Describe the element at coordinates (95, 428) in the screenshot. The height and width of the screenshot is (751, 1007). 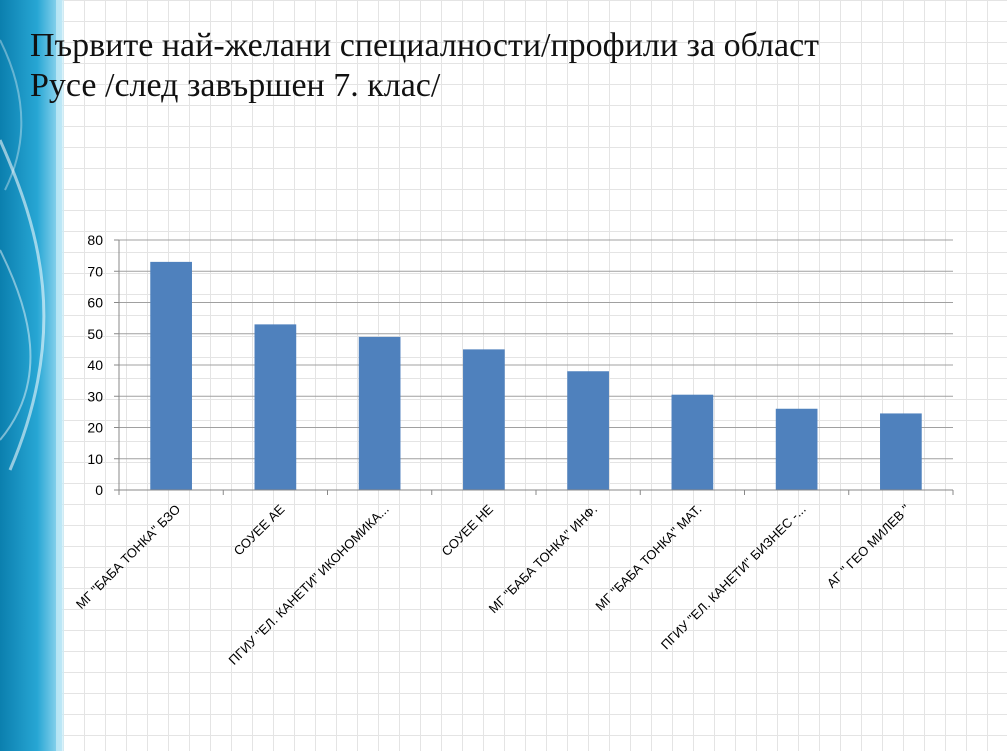
I see `y-tick-label: 20` at that location.